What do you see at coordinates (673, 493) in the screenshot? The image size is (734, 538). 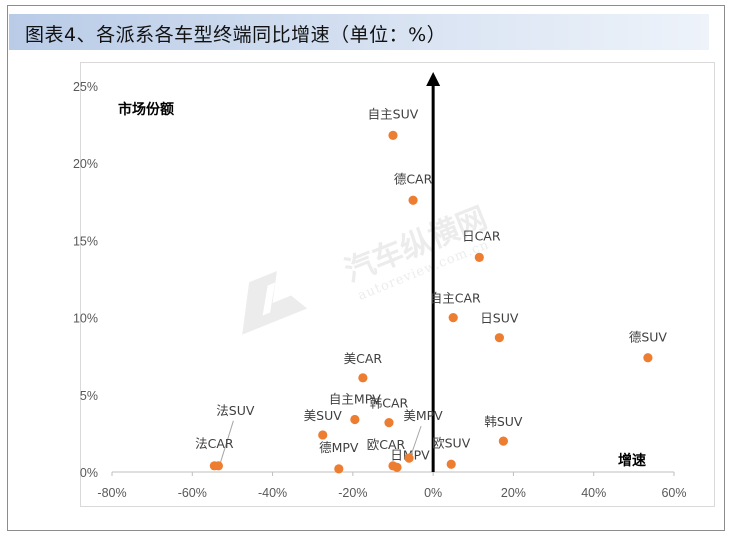 I see `x-tick-label: 60%` at bounding box center [673, 493].